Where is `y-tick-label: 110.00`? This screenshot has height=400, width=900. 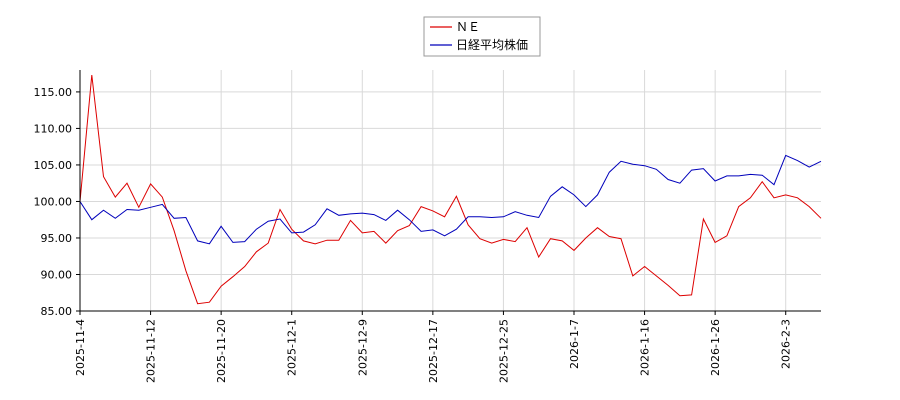
y-tick-label: 110.00 is located at coordinates (53, 128).